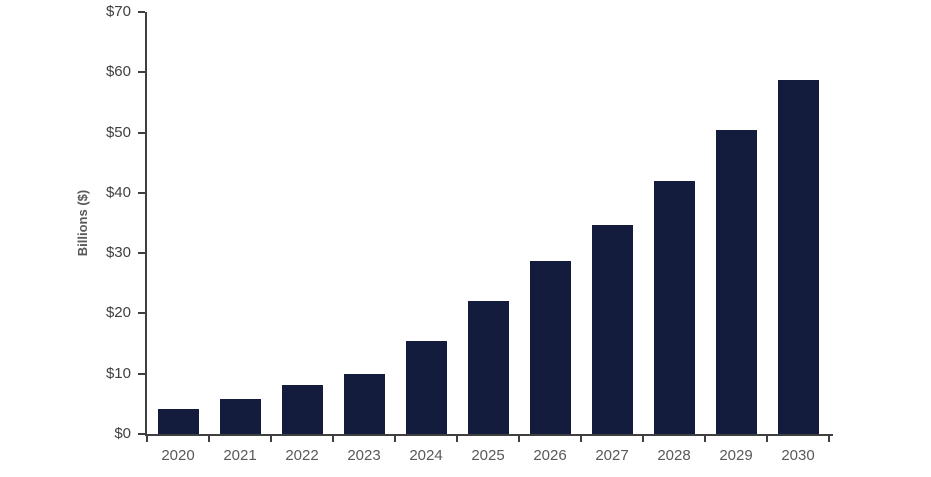 The width and height of the screenshot is (931, 477). What do you see at coordinates (426, 455) in the screenshot?
I see `x-tick-label: 2024` at bounding box center [426, 455].